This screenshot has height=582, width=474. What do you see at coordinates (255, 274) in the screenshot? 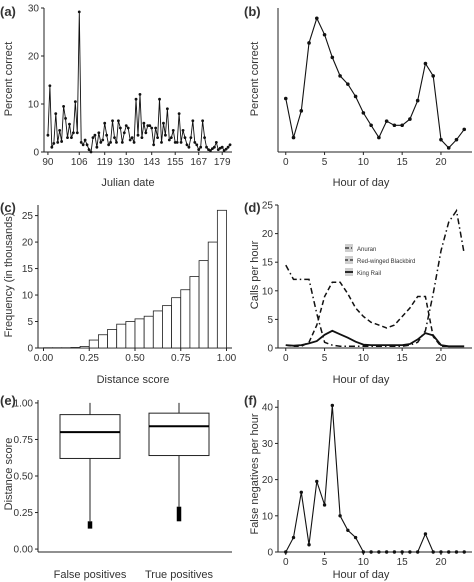
I see `panel-d-ylabel: Calls per hour` at bounding box center [255, 274].